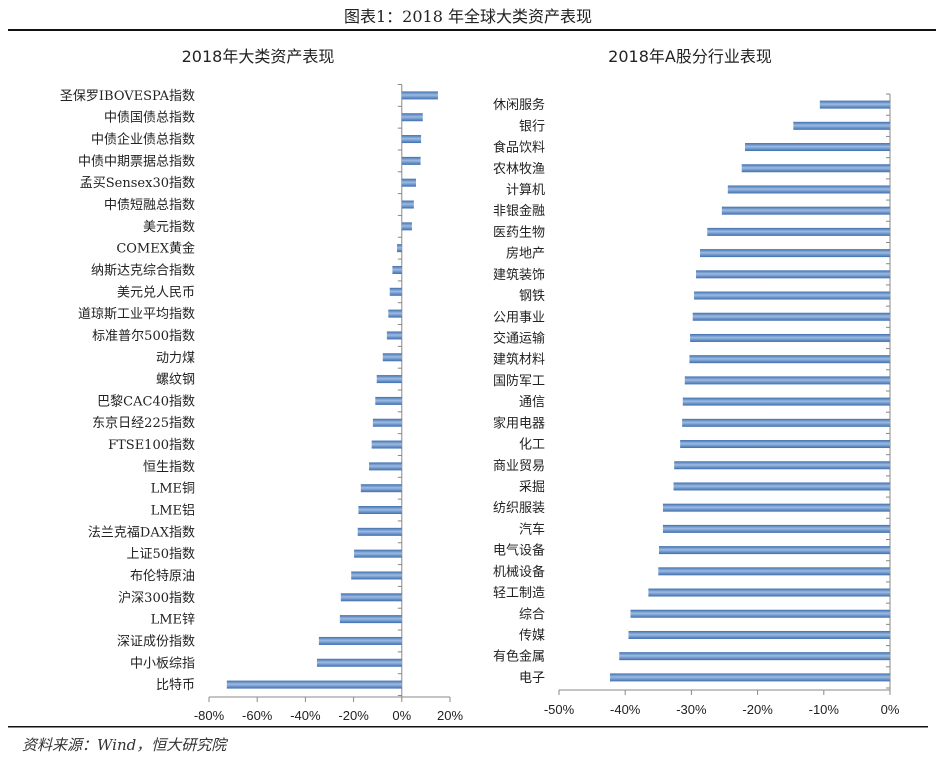 The image size is (936, 757). Describe the element at coordinates (519, 381) in the screenshot. I see `category-label: 国防军工` at that location.